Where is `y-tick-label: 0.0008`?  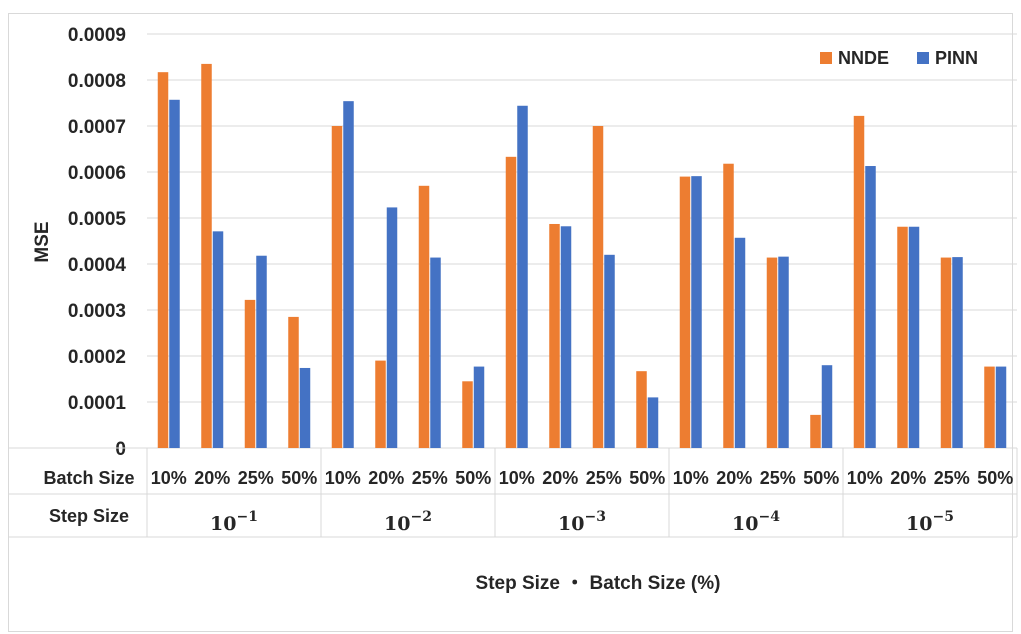 y-tick-label: 0.0008 is located at coordinates (97, 81).